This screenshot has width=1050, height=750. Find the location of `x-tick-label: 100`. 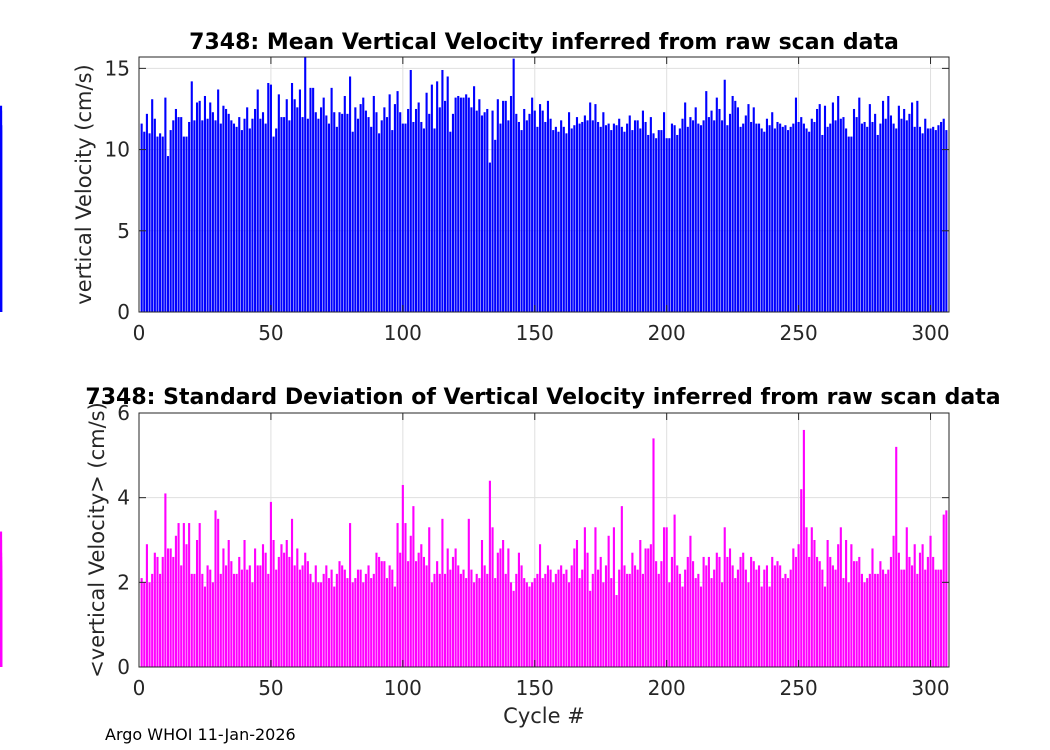

x-tick-label: 100 is located at coordinates (403, 333).